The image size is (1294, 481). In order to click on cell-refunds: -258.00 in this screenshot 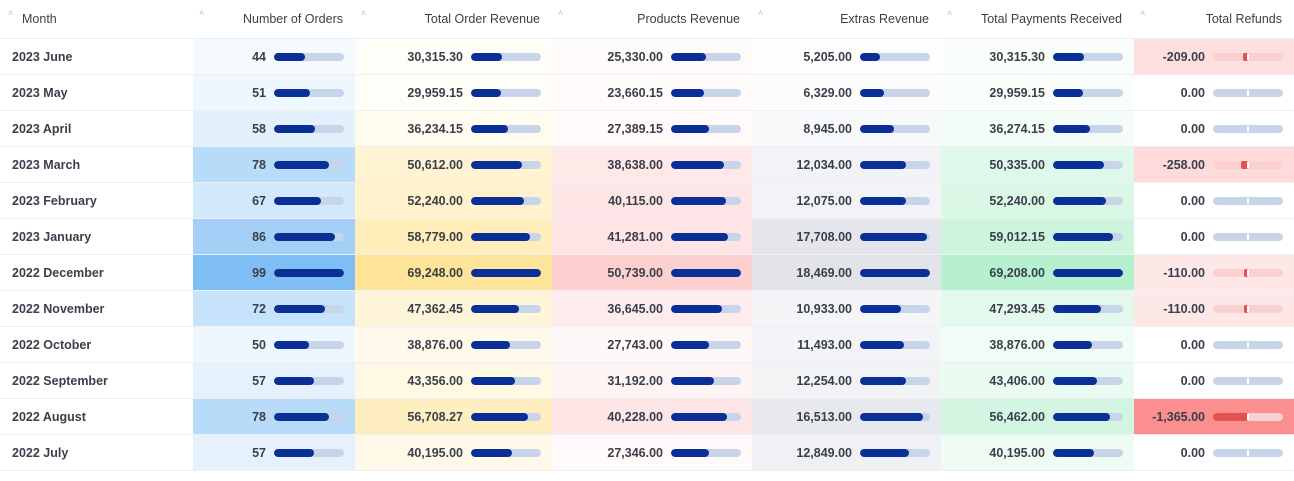, I will do `click(1214, 164)`.